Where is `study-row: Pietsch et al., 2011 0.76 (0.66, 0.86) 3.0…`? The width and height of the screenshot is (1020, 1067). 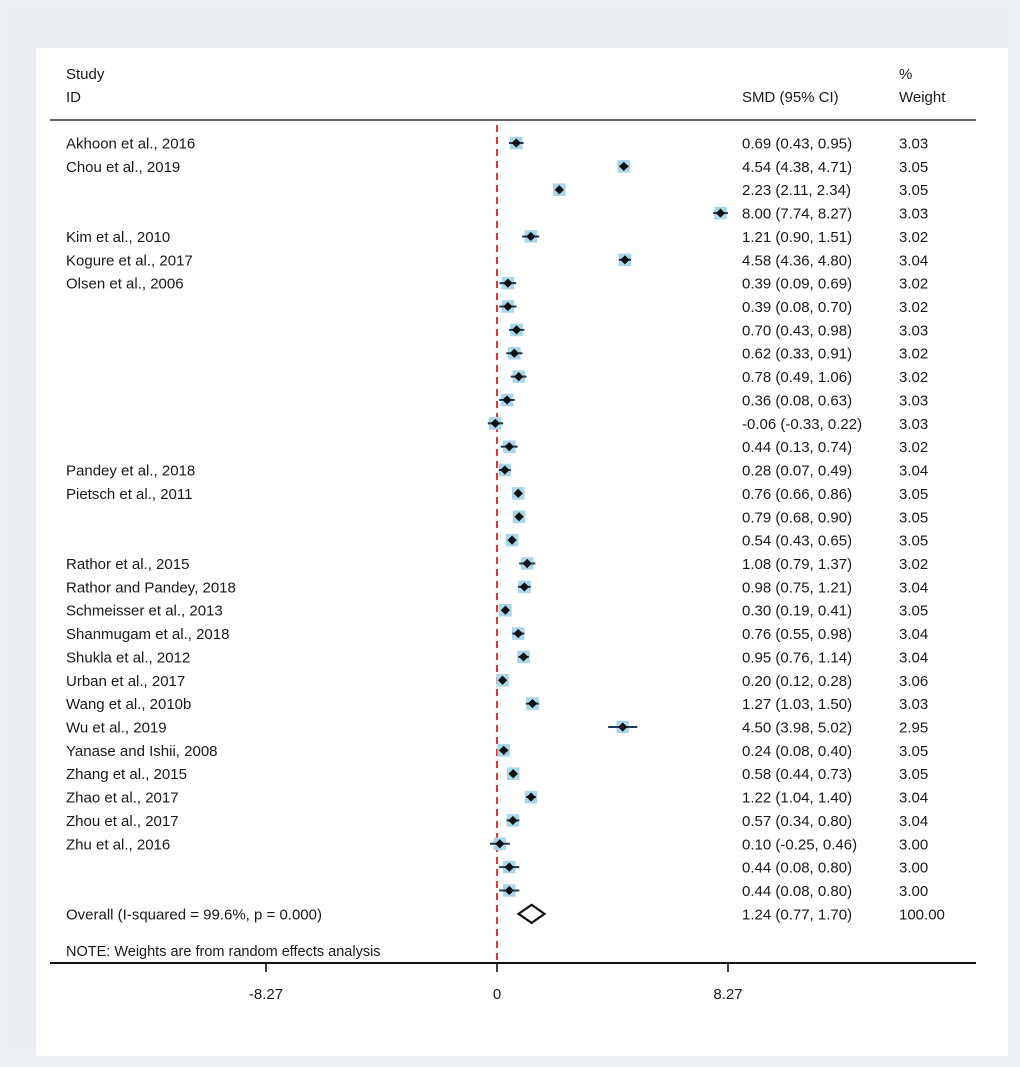
study-row: Pietsch et al., 2011 0.76 (0.66, 0.86) 3.0… is located at coordinates (497, 494).